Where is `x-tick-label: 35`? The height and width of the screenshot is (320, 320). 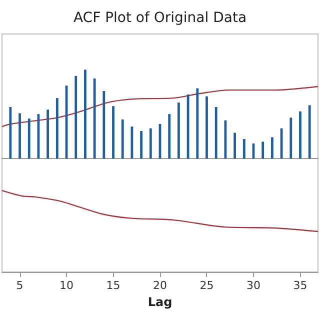 x-tick-label: 35 is located at coordinates (300, 285).